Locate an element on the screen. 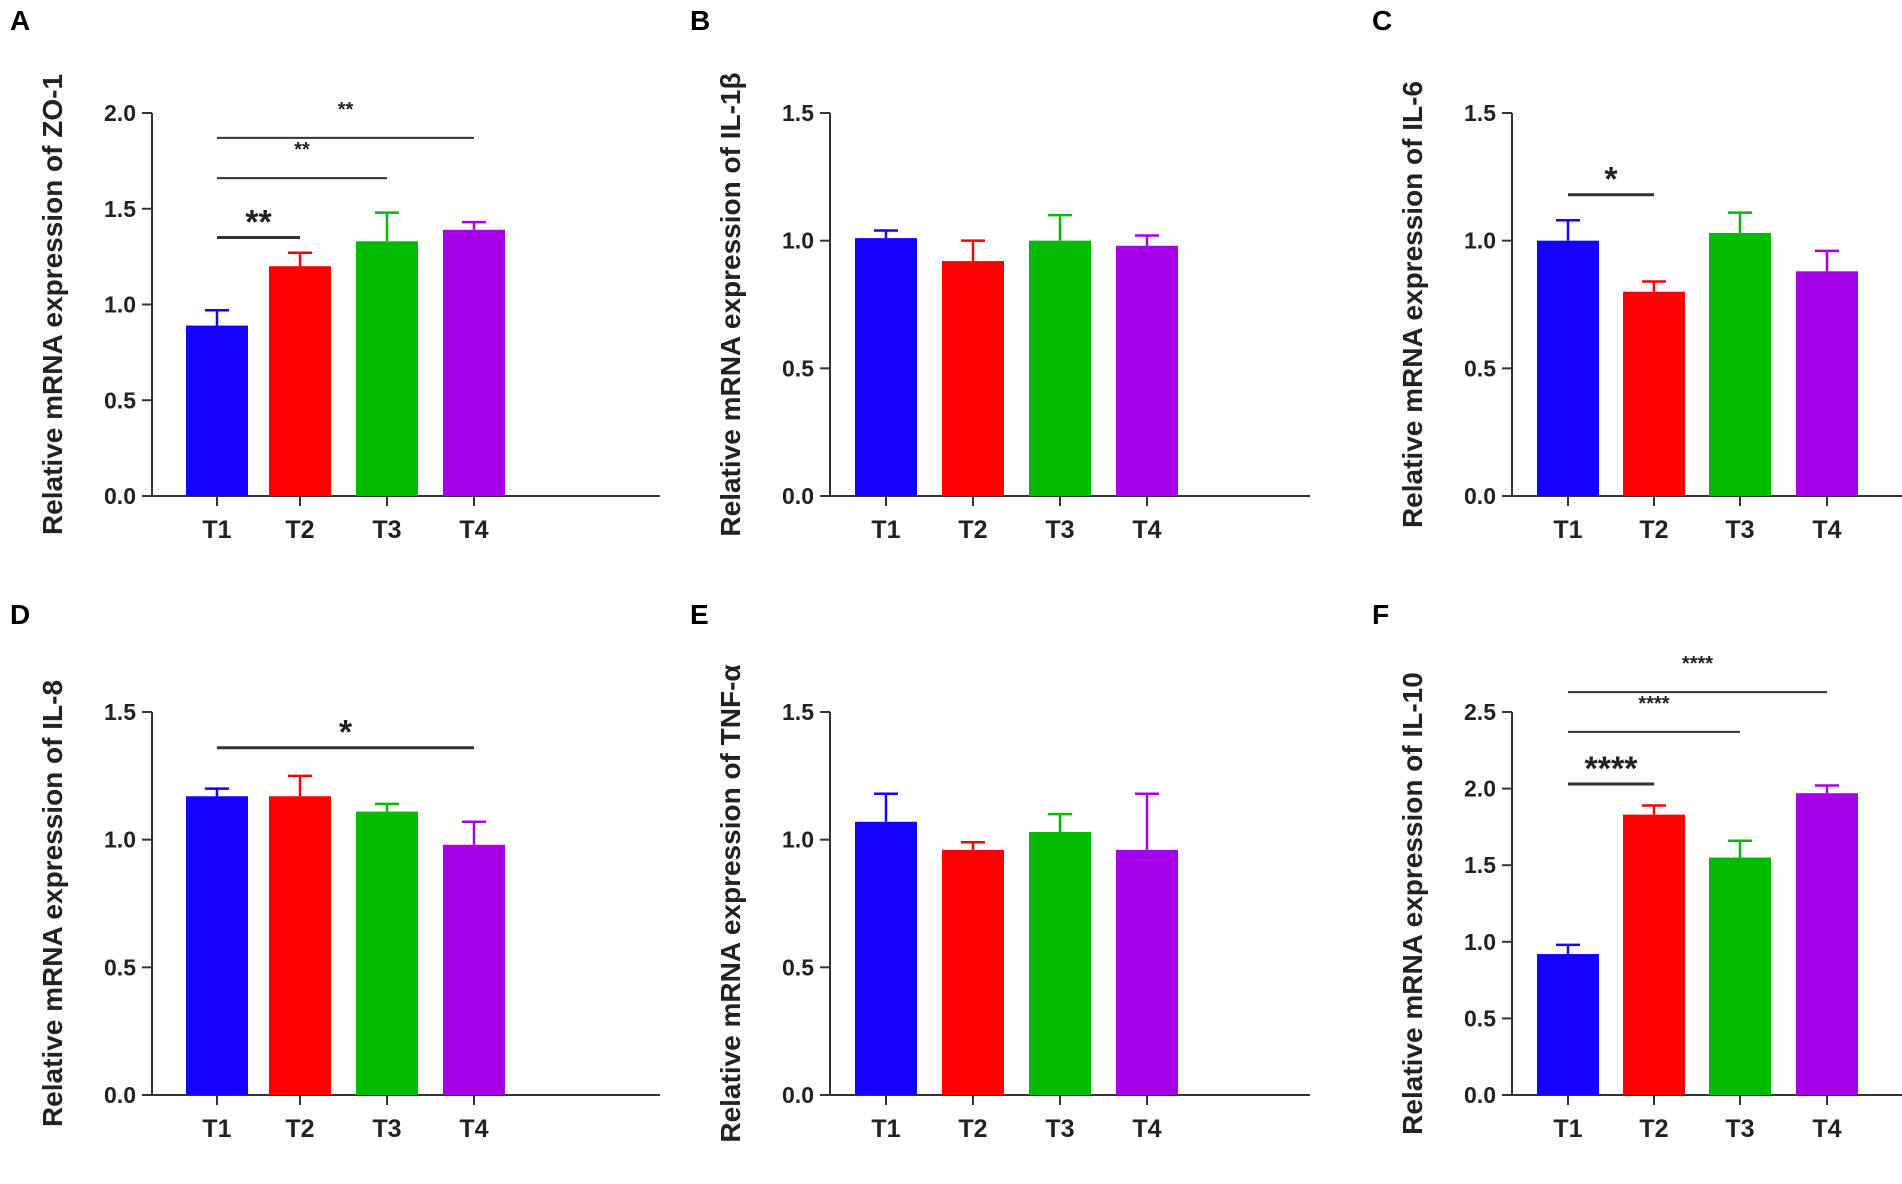  y-axis-label: Relative mRNA expression of TNF-α is located at coordinates (730, 903).